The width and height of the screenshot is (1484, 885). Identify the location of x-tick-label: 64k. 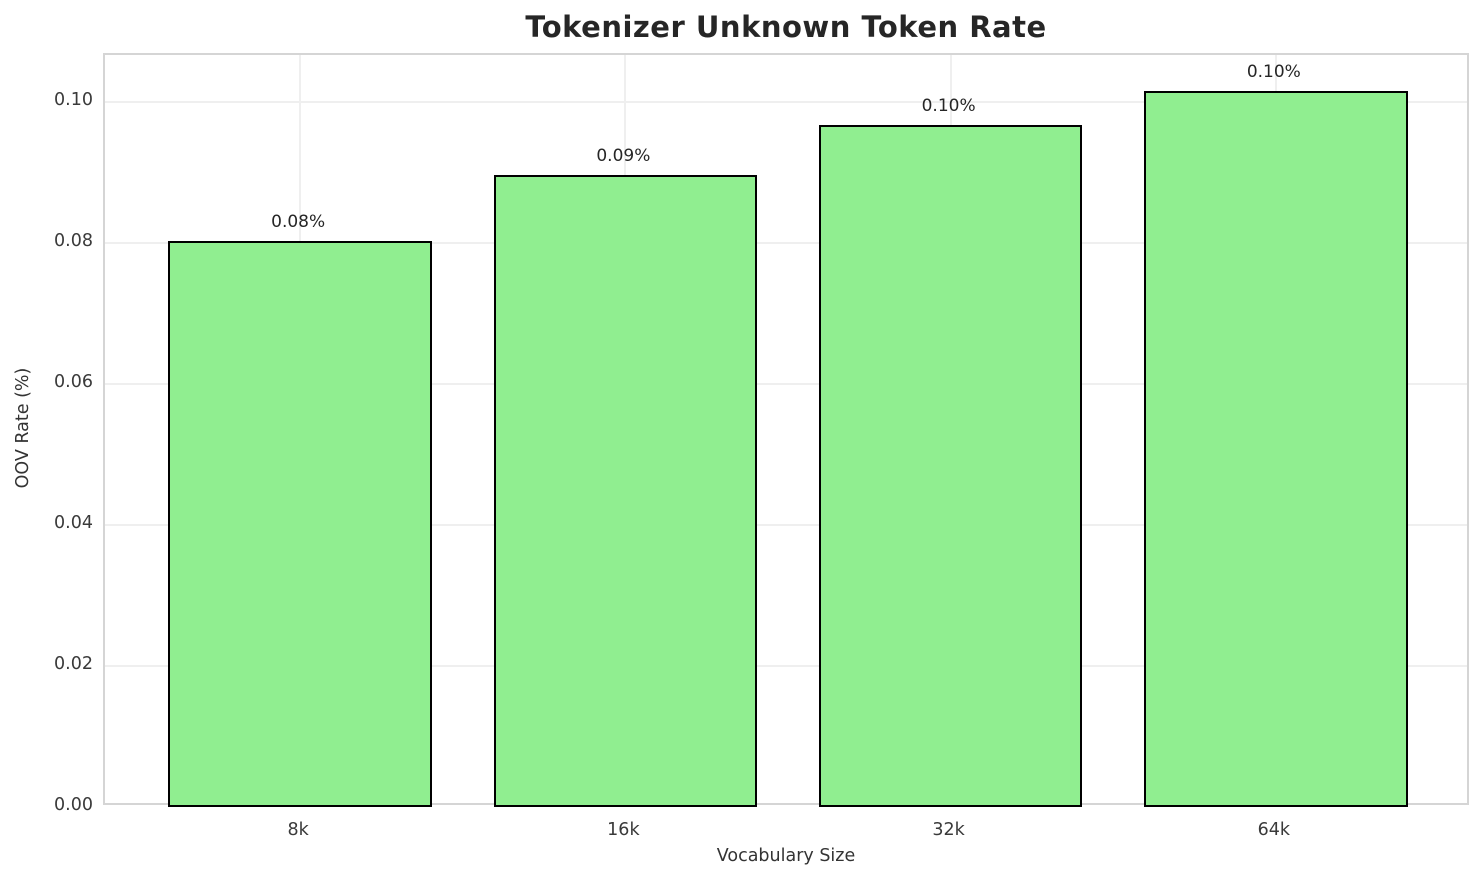
(1274, 830).